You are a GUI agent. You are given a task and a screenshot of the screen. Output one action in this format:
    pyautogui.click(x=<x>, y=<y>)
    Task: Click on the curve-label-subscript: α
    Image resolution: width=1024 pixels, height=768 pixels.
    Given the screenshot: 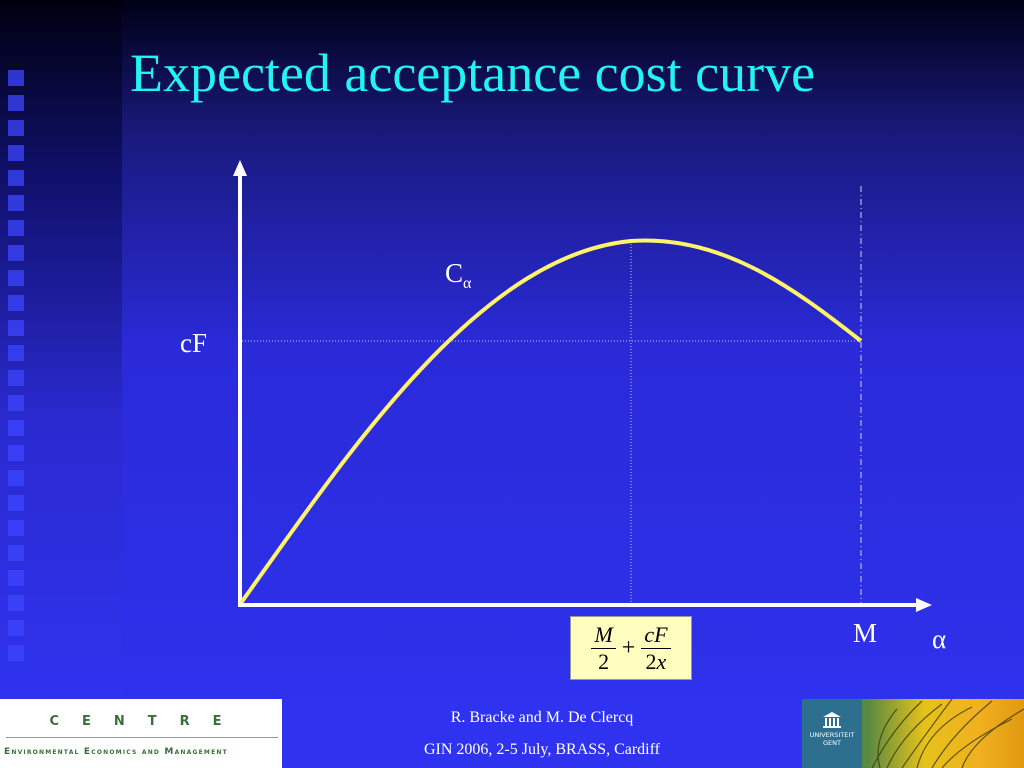 What is the action you would take?
    pyautogui.click(x=467, y=283)
    